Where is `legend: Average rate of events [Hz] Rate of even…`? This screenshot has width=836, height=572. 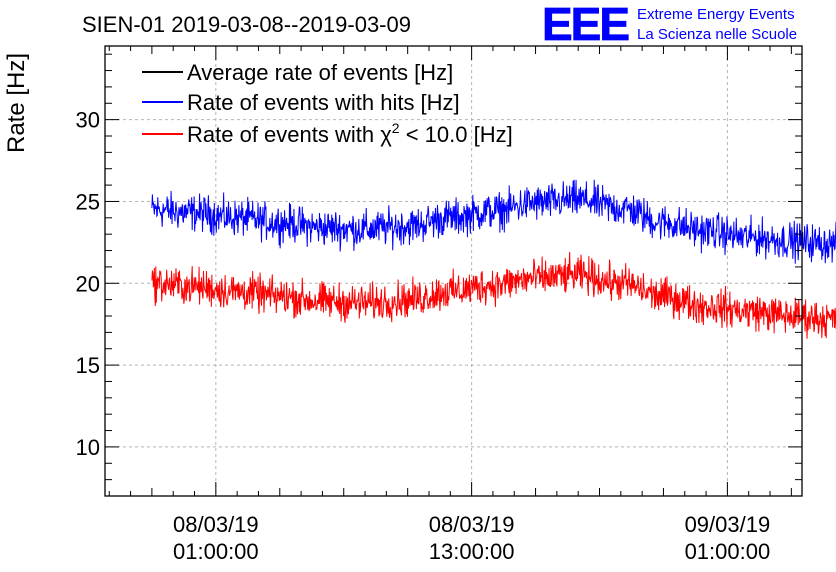 legend: Average rate of events [Hz] Rate of even… is located at coordinates (327, 103).